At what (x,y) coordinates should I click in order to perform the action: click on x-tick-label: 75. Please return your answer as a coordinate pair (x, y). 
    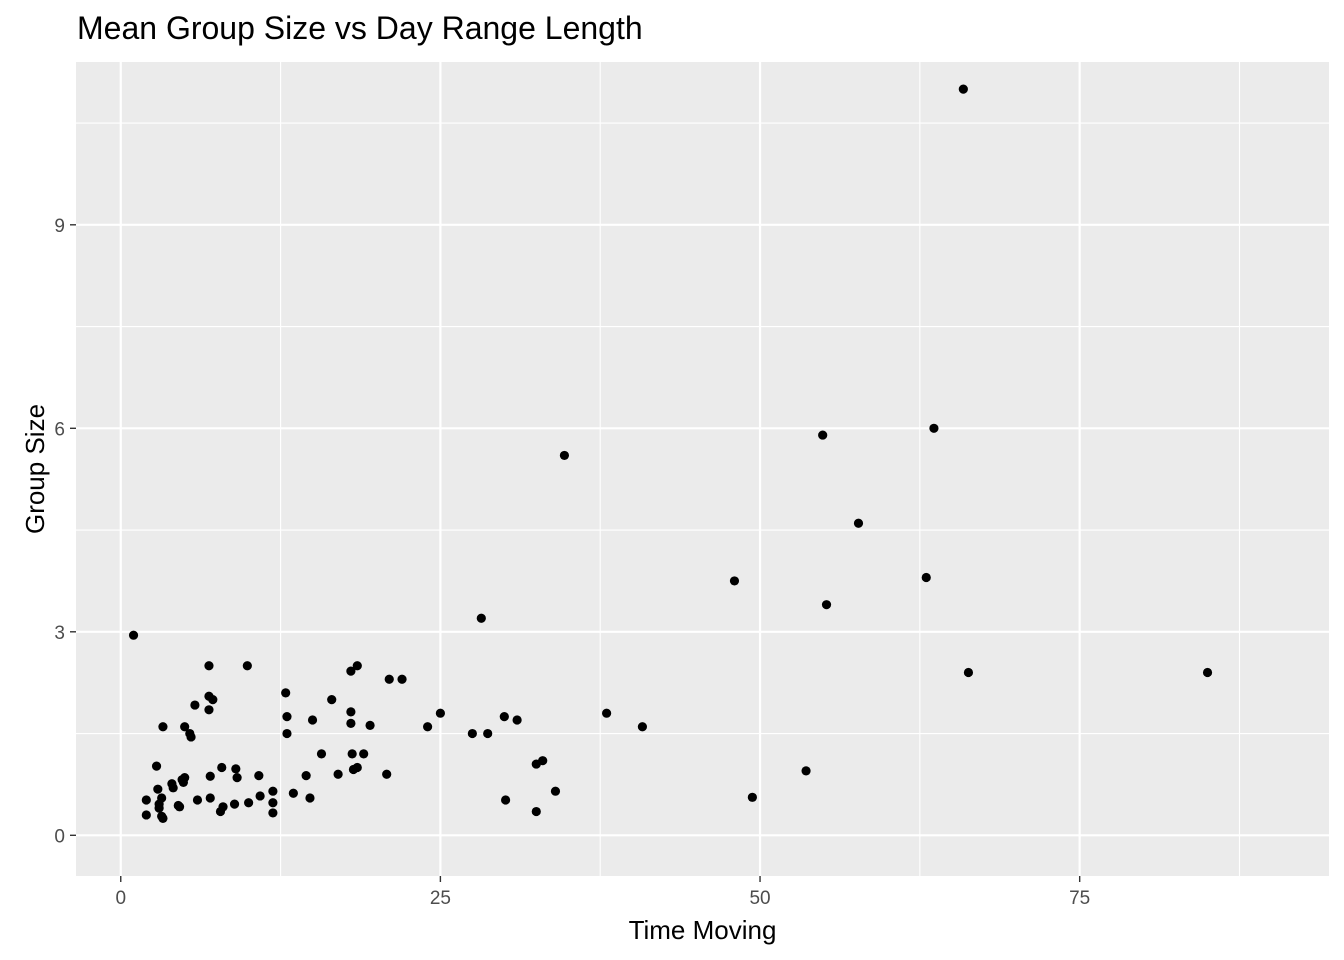
    Looking at the image, I should click on (1079, 898).